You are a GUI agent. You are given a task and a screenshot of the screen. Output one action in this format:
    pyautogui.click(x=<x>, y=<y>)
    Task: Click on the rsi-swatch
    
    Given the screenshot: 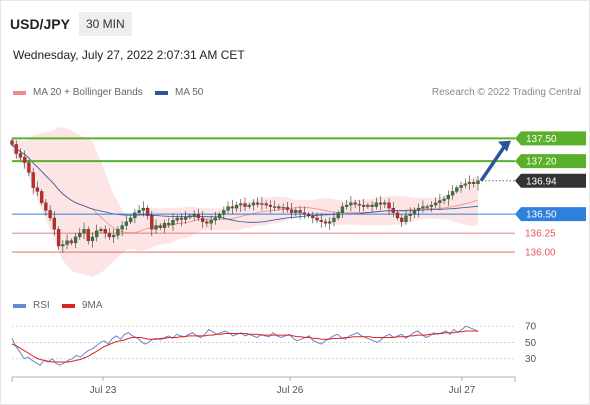 What is the action you would take?
    pyautogui.click(x=19, y=305)
    